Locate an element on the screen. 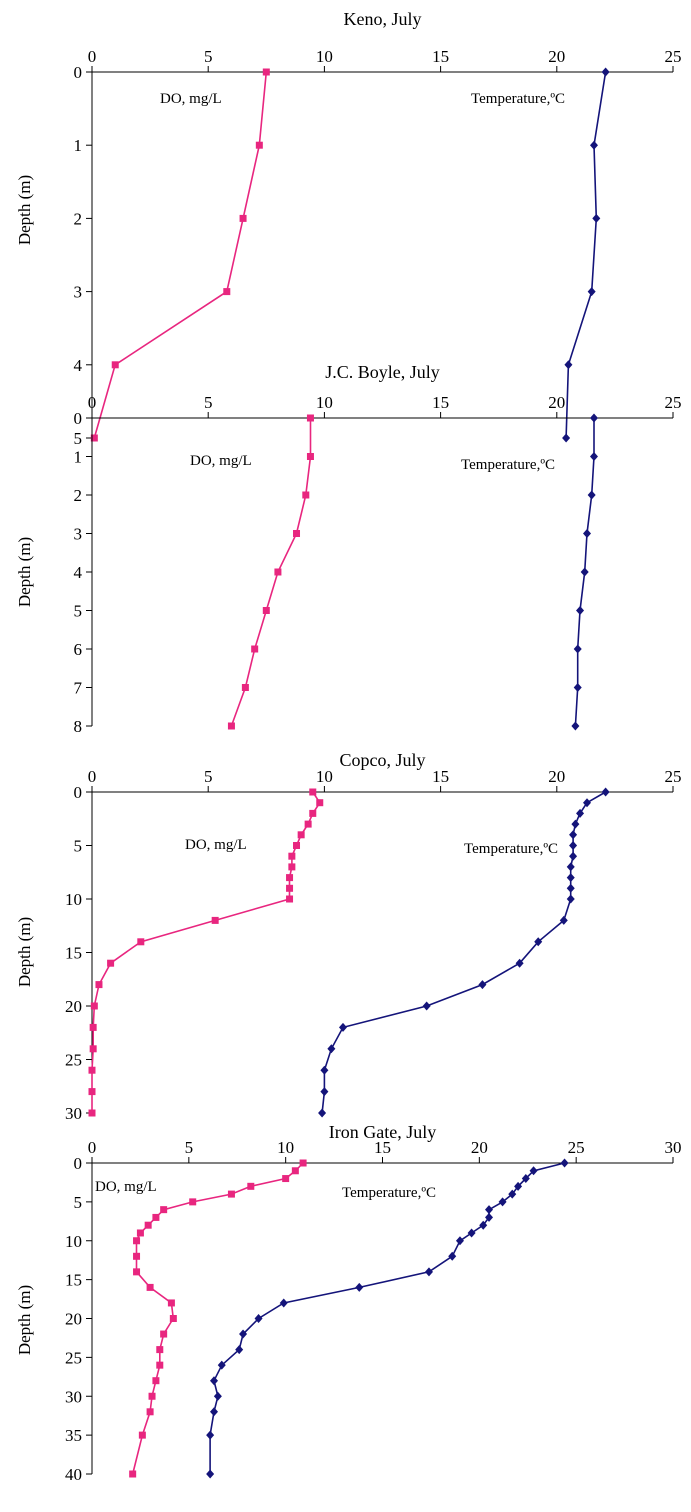 This screenshot has width=691, height=1512. y-tick-label: 35 is located at coordinates (73, 1435).